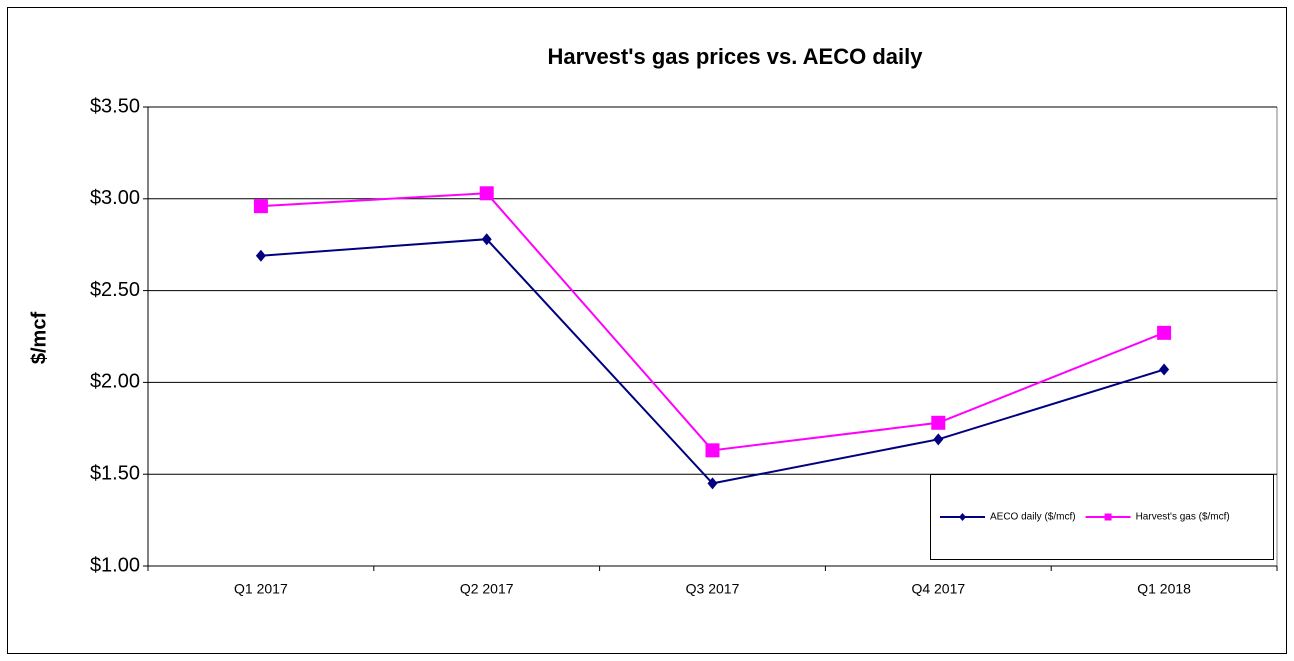  What do you see at coordinates (261, 589) in the screenshot?
I see `x-tick-label: Q1 2017` at bounding box center [261, 589].